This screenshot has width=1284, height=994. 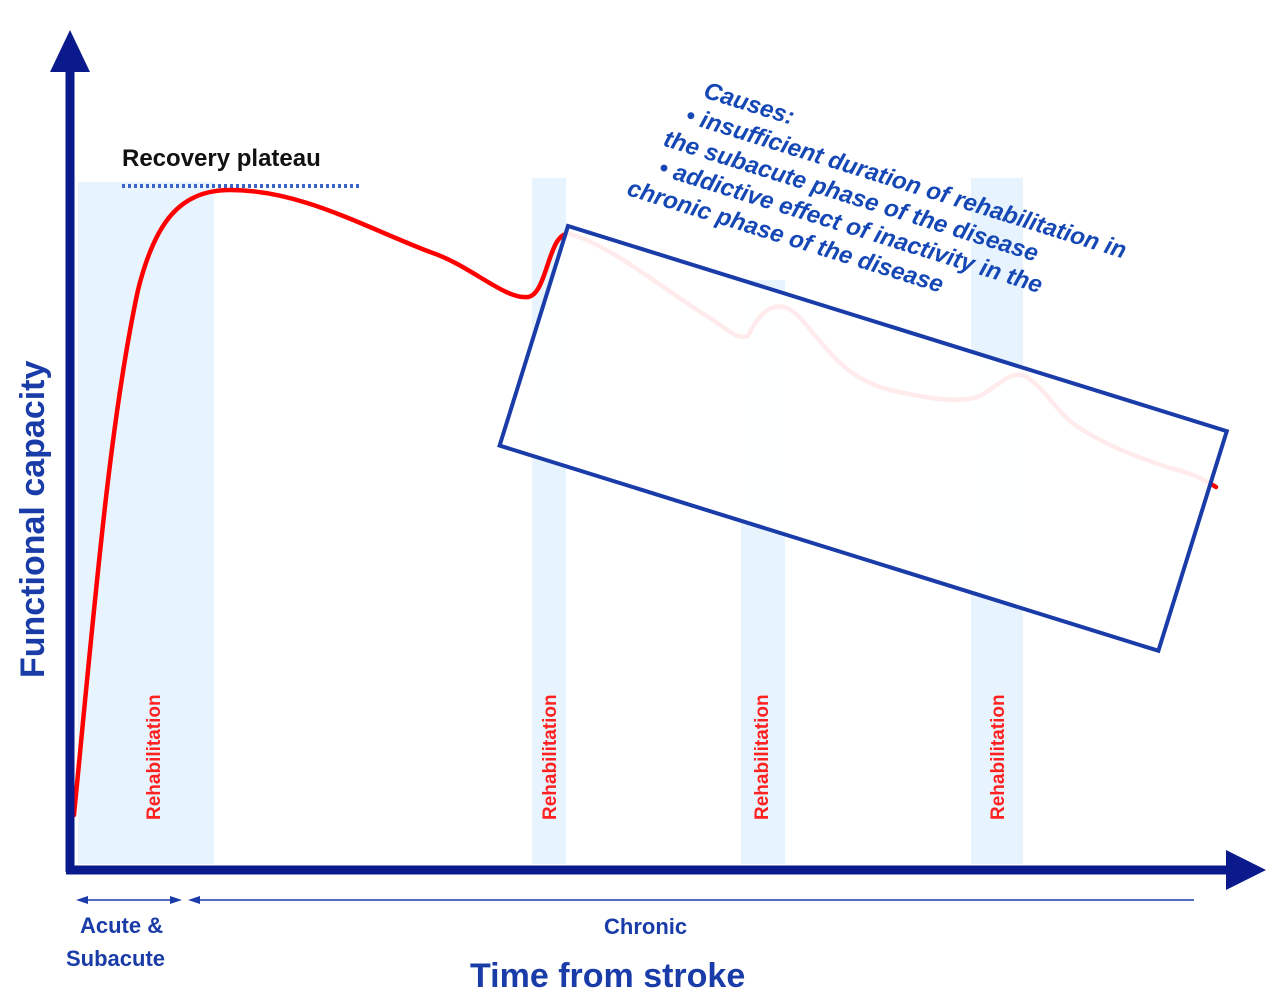 I want to click on x-axis-arrowhead, so click(x=1246, y=870).